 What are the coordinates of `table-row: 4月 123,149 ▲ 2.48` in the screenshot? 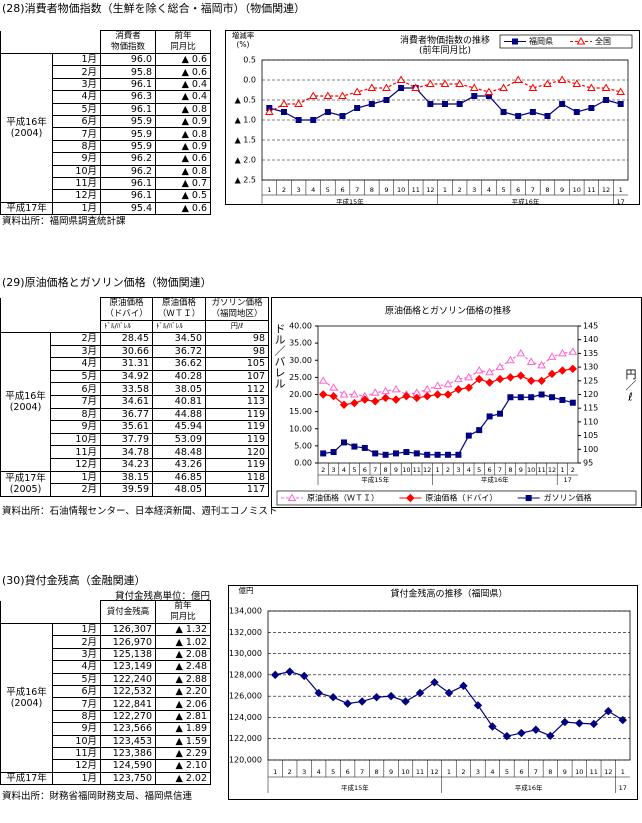 It's located at (106, 667).